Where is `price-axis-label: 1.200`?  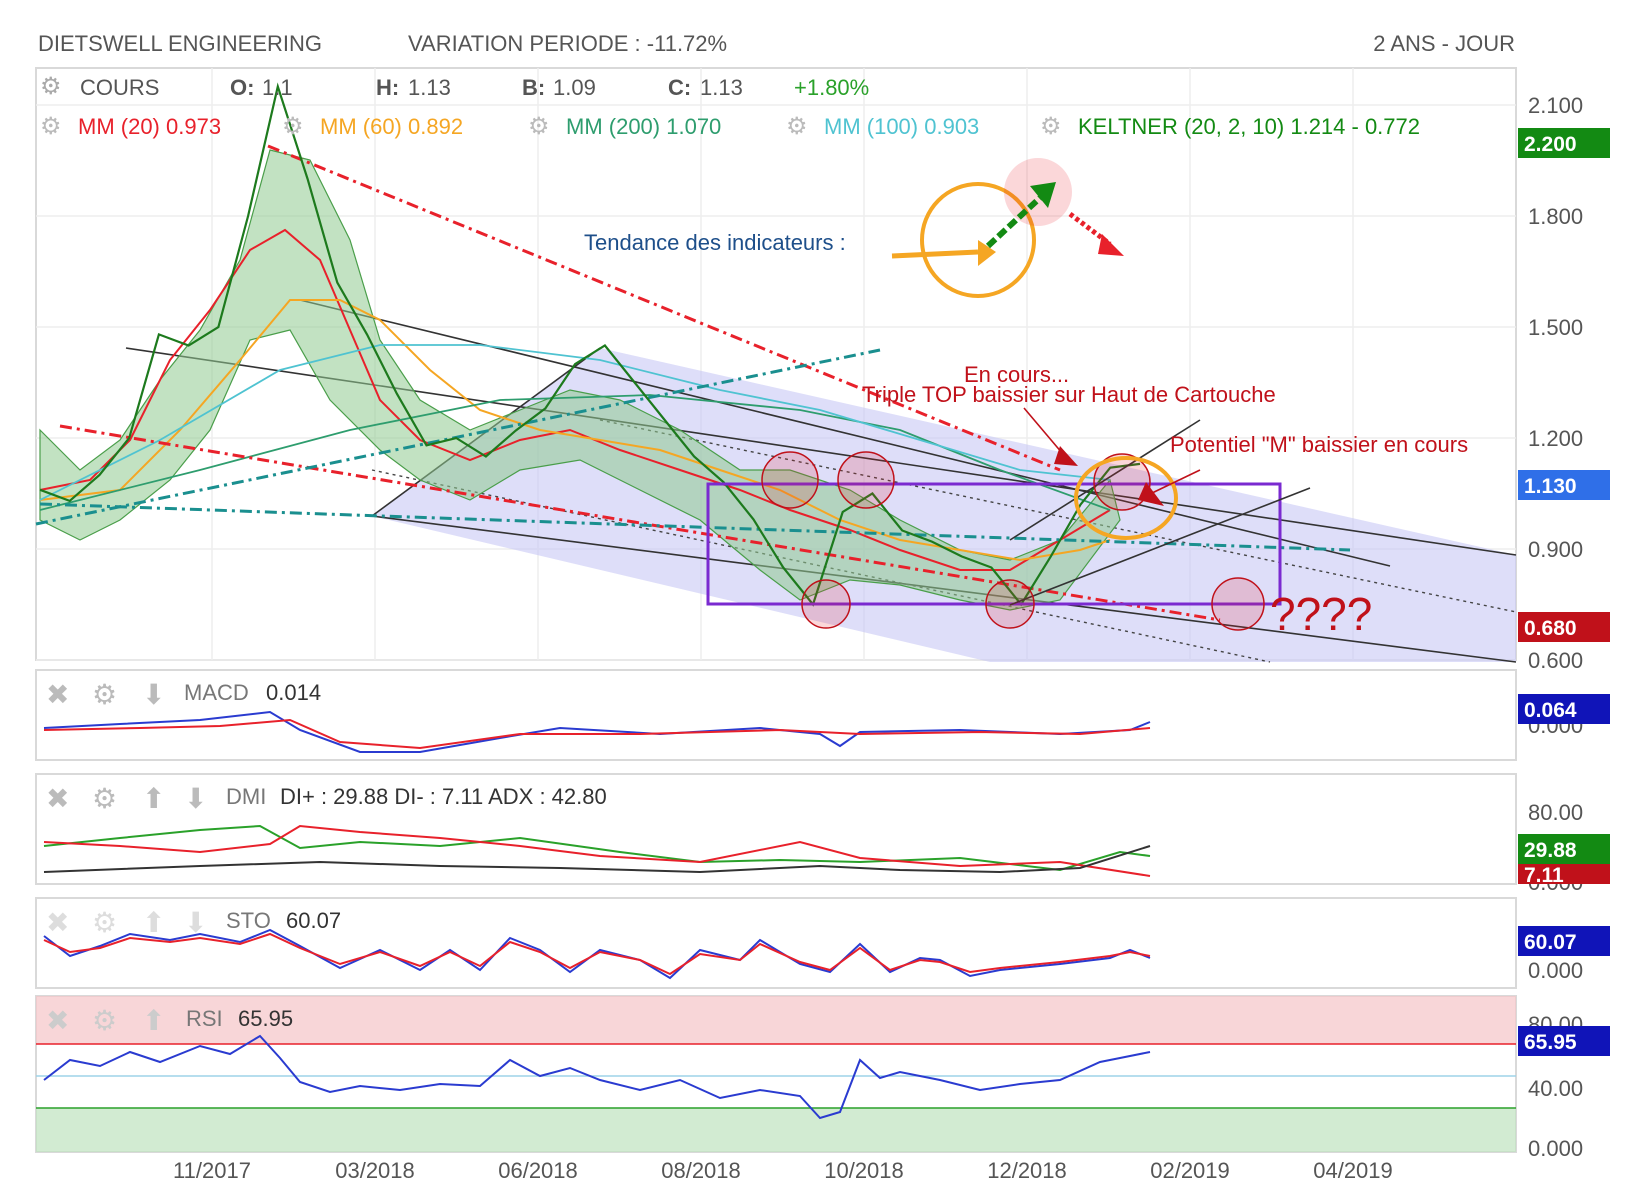
price-axis-label: 1.200 is located at coordinates (1555, 438).